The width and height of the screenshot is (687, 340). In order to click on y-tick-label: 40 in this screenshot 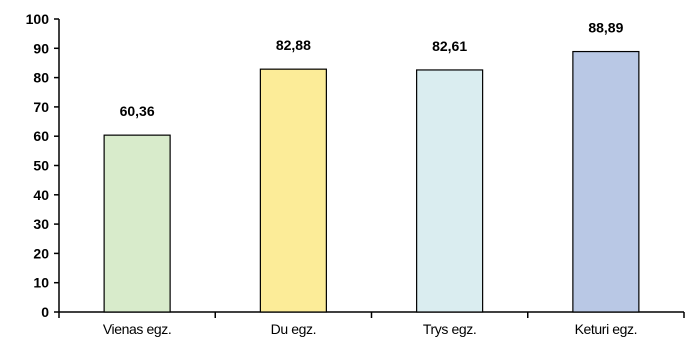, I will do `click(41, 195)`.